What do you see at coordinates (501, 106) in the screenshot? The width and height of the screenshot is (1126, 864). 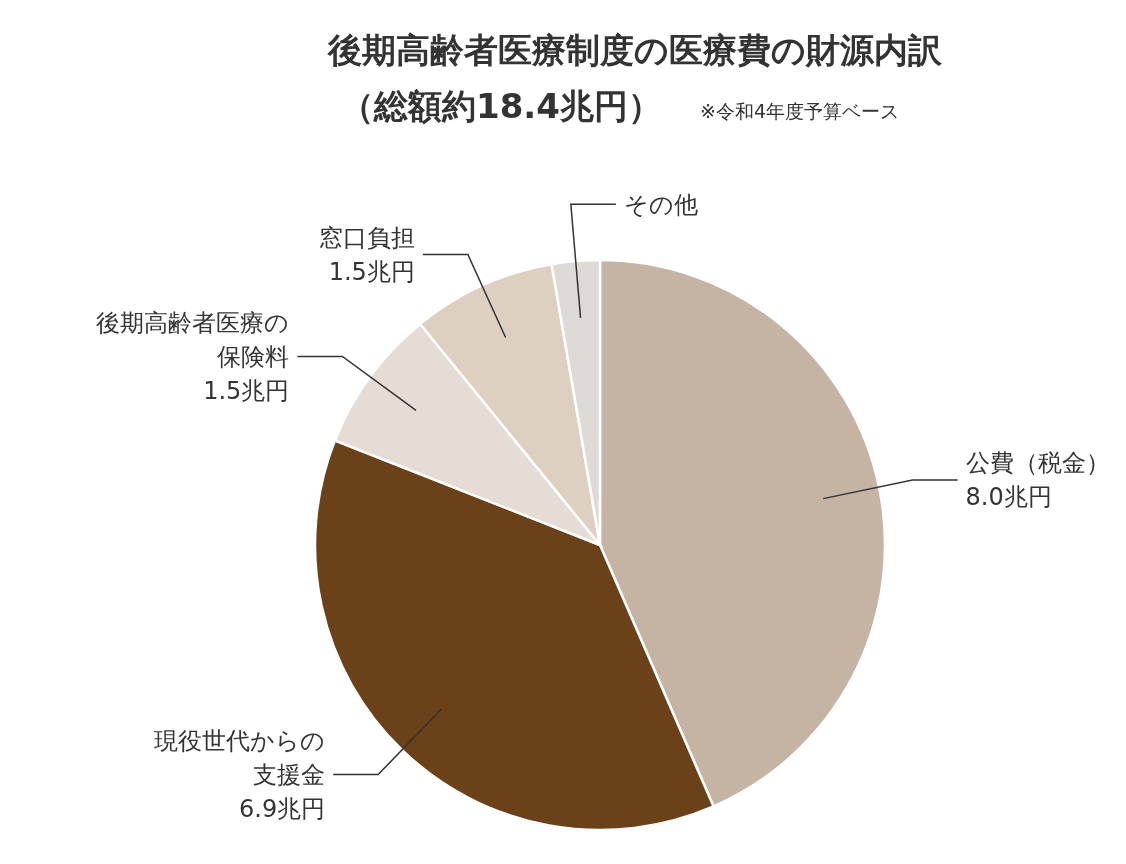 I see `subtitle: （総額約18.4兆円）` at bounding box center [501, 106].